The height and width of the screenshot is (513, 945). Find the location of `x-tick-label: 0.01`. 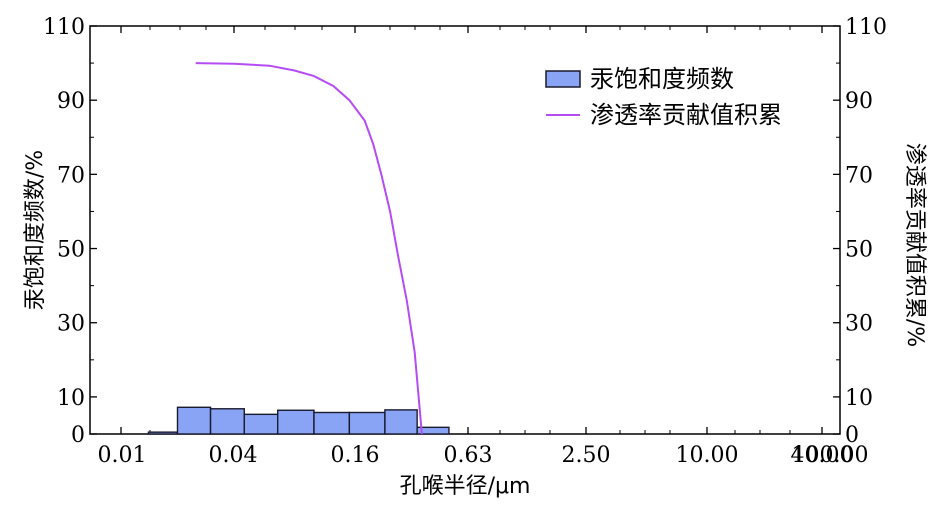

x-tick-label: 0.01 is located at coordinates (122, 455).